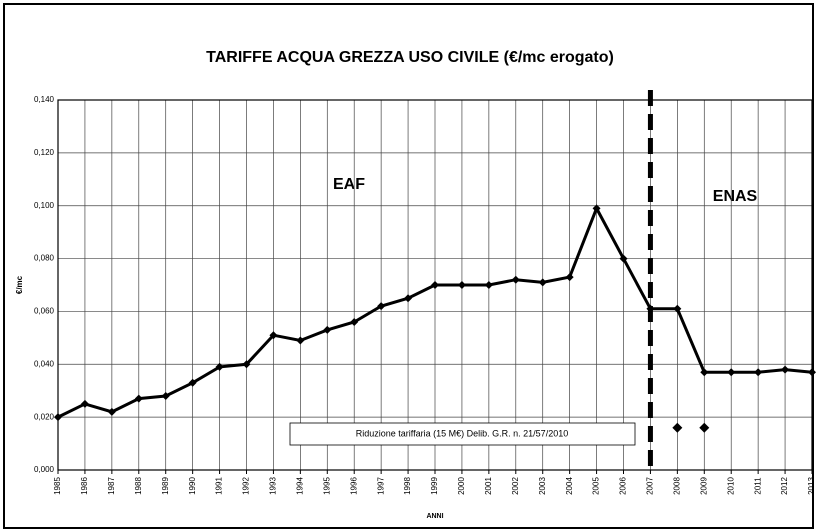 The image size is (817, 532). What do you see at coordinates (515, 486) in the screenshot?
I see `x-tick-label: 2002` at bounding box center [515, 486].